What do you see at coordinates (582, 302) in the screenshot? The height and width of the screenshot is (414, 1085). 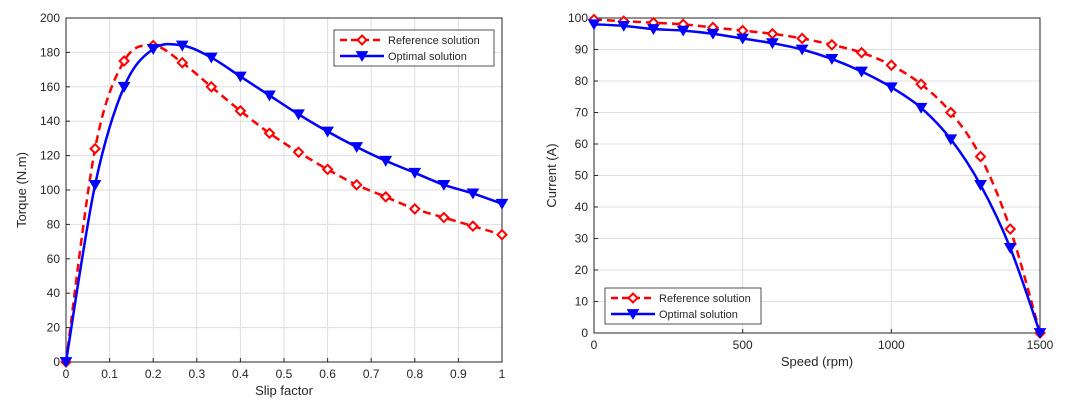 I see `y-tick-label: 10` at bounding box center [582, 302].